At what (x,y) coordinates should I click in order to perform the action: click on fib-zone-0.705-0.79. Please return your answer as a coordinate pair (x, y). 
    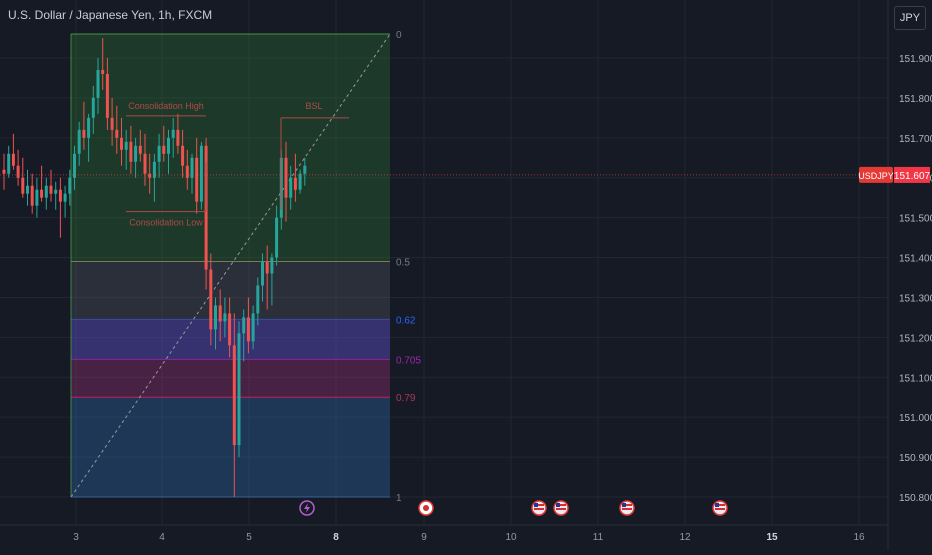
    Looking at the image, I should click on (230, 378).